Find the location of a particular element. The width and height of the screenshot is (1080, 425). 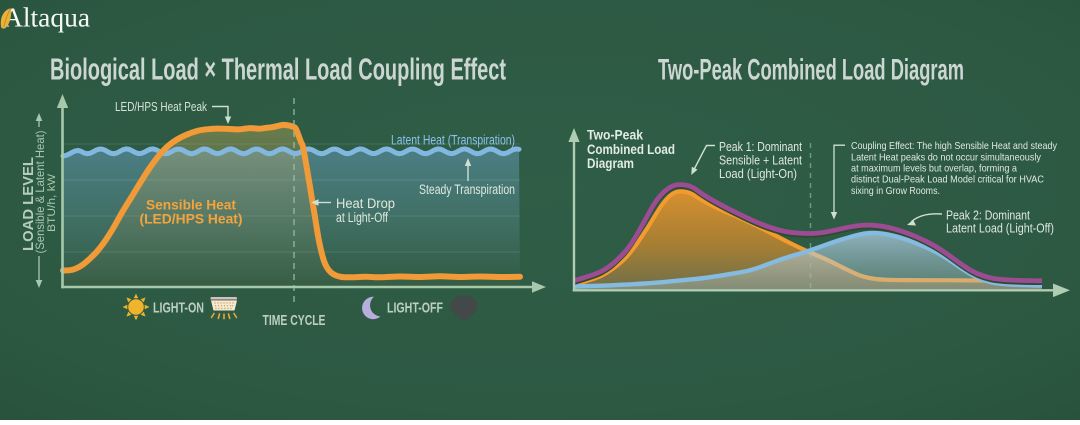

svg-text: LOAD LEVEL is located at coordinates (28, 204).